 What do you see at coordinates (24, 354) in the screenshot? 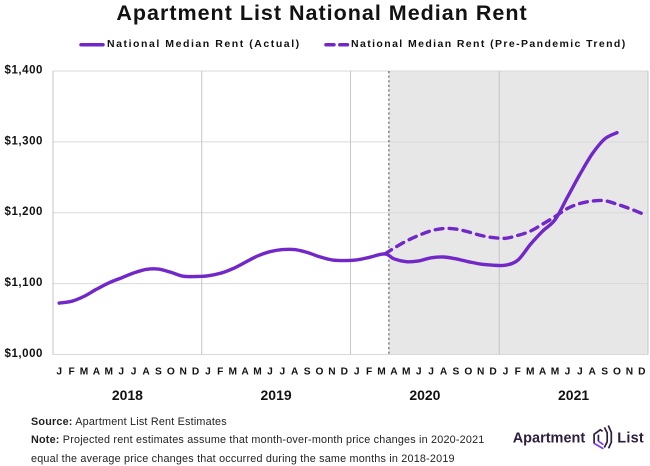
I see `svg-text: $1,000` at bounding box center [24, 354].